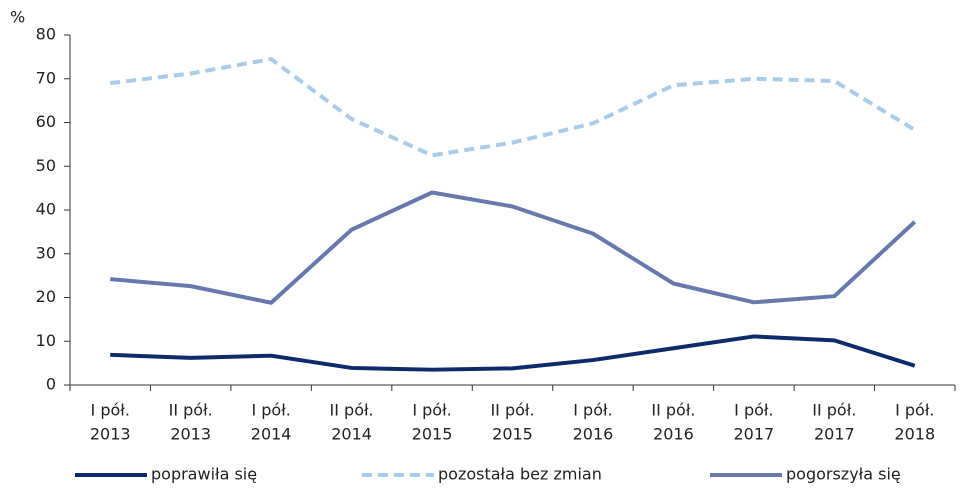 This screenshot has height=492, width=962. What do you see at coordinates (520, 474) in the screenshot?
I see `legend-label: pozostała bez zmian` at bounding box center [520, 474].